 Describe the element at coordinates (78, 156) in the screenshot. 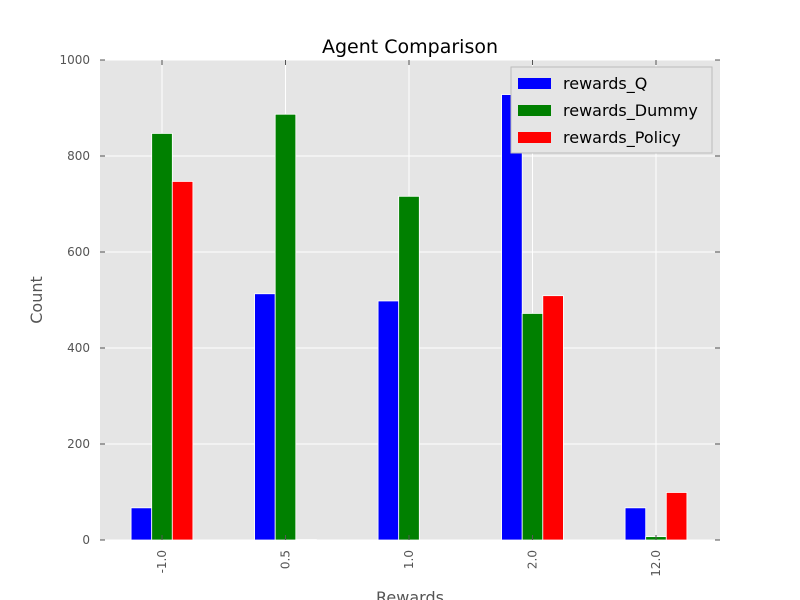

I see `y-tick-label: 800` at that location.